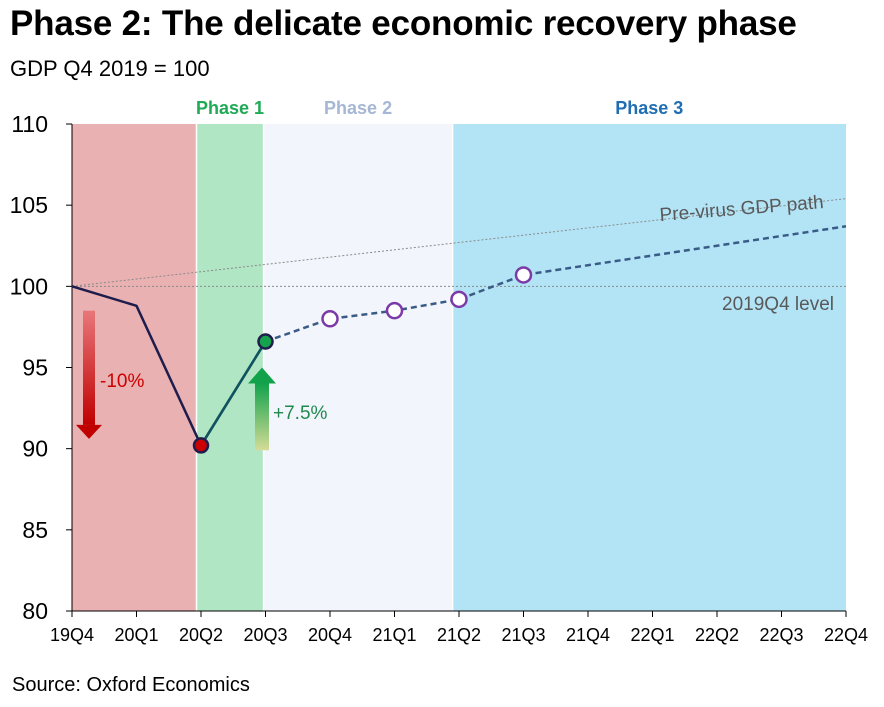 Image resolution: width=884 pixels, height=707 pixels. I want to click on x-tick-label-19Q4: 19Q4, so click(72, 635).